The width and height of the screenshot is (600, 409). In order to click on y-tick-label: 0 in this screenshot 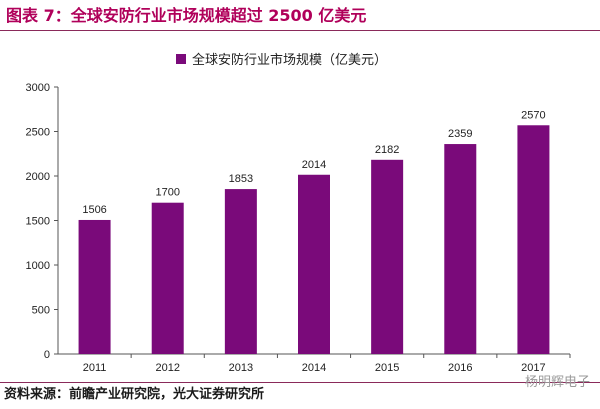, I will do `click(47, 355)`.